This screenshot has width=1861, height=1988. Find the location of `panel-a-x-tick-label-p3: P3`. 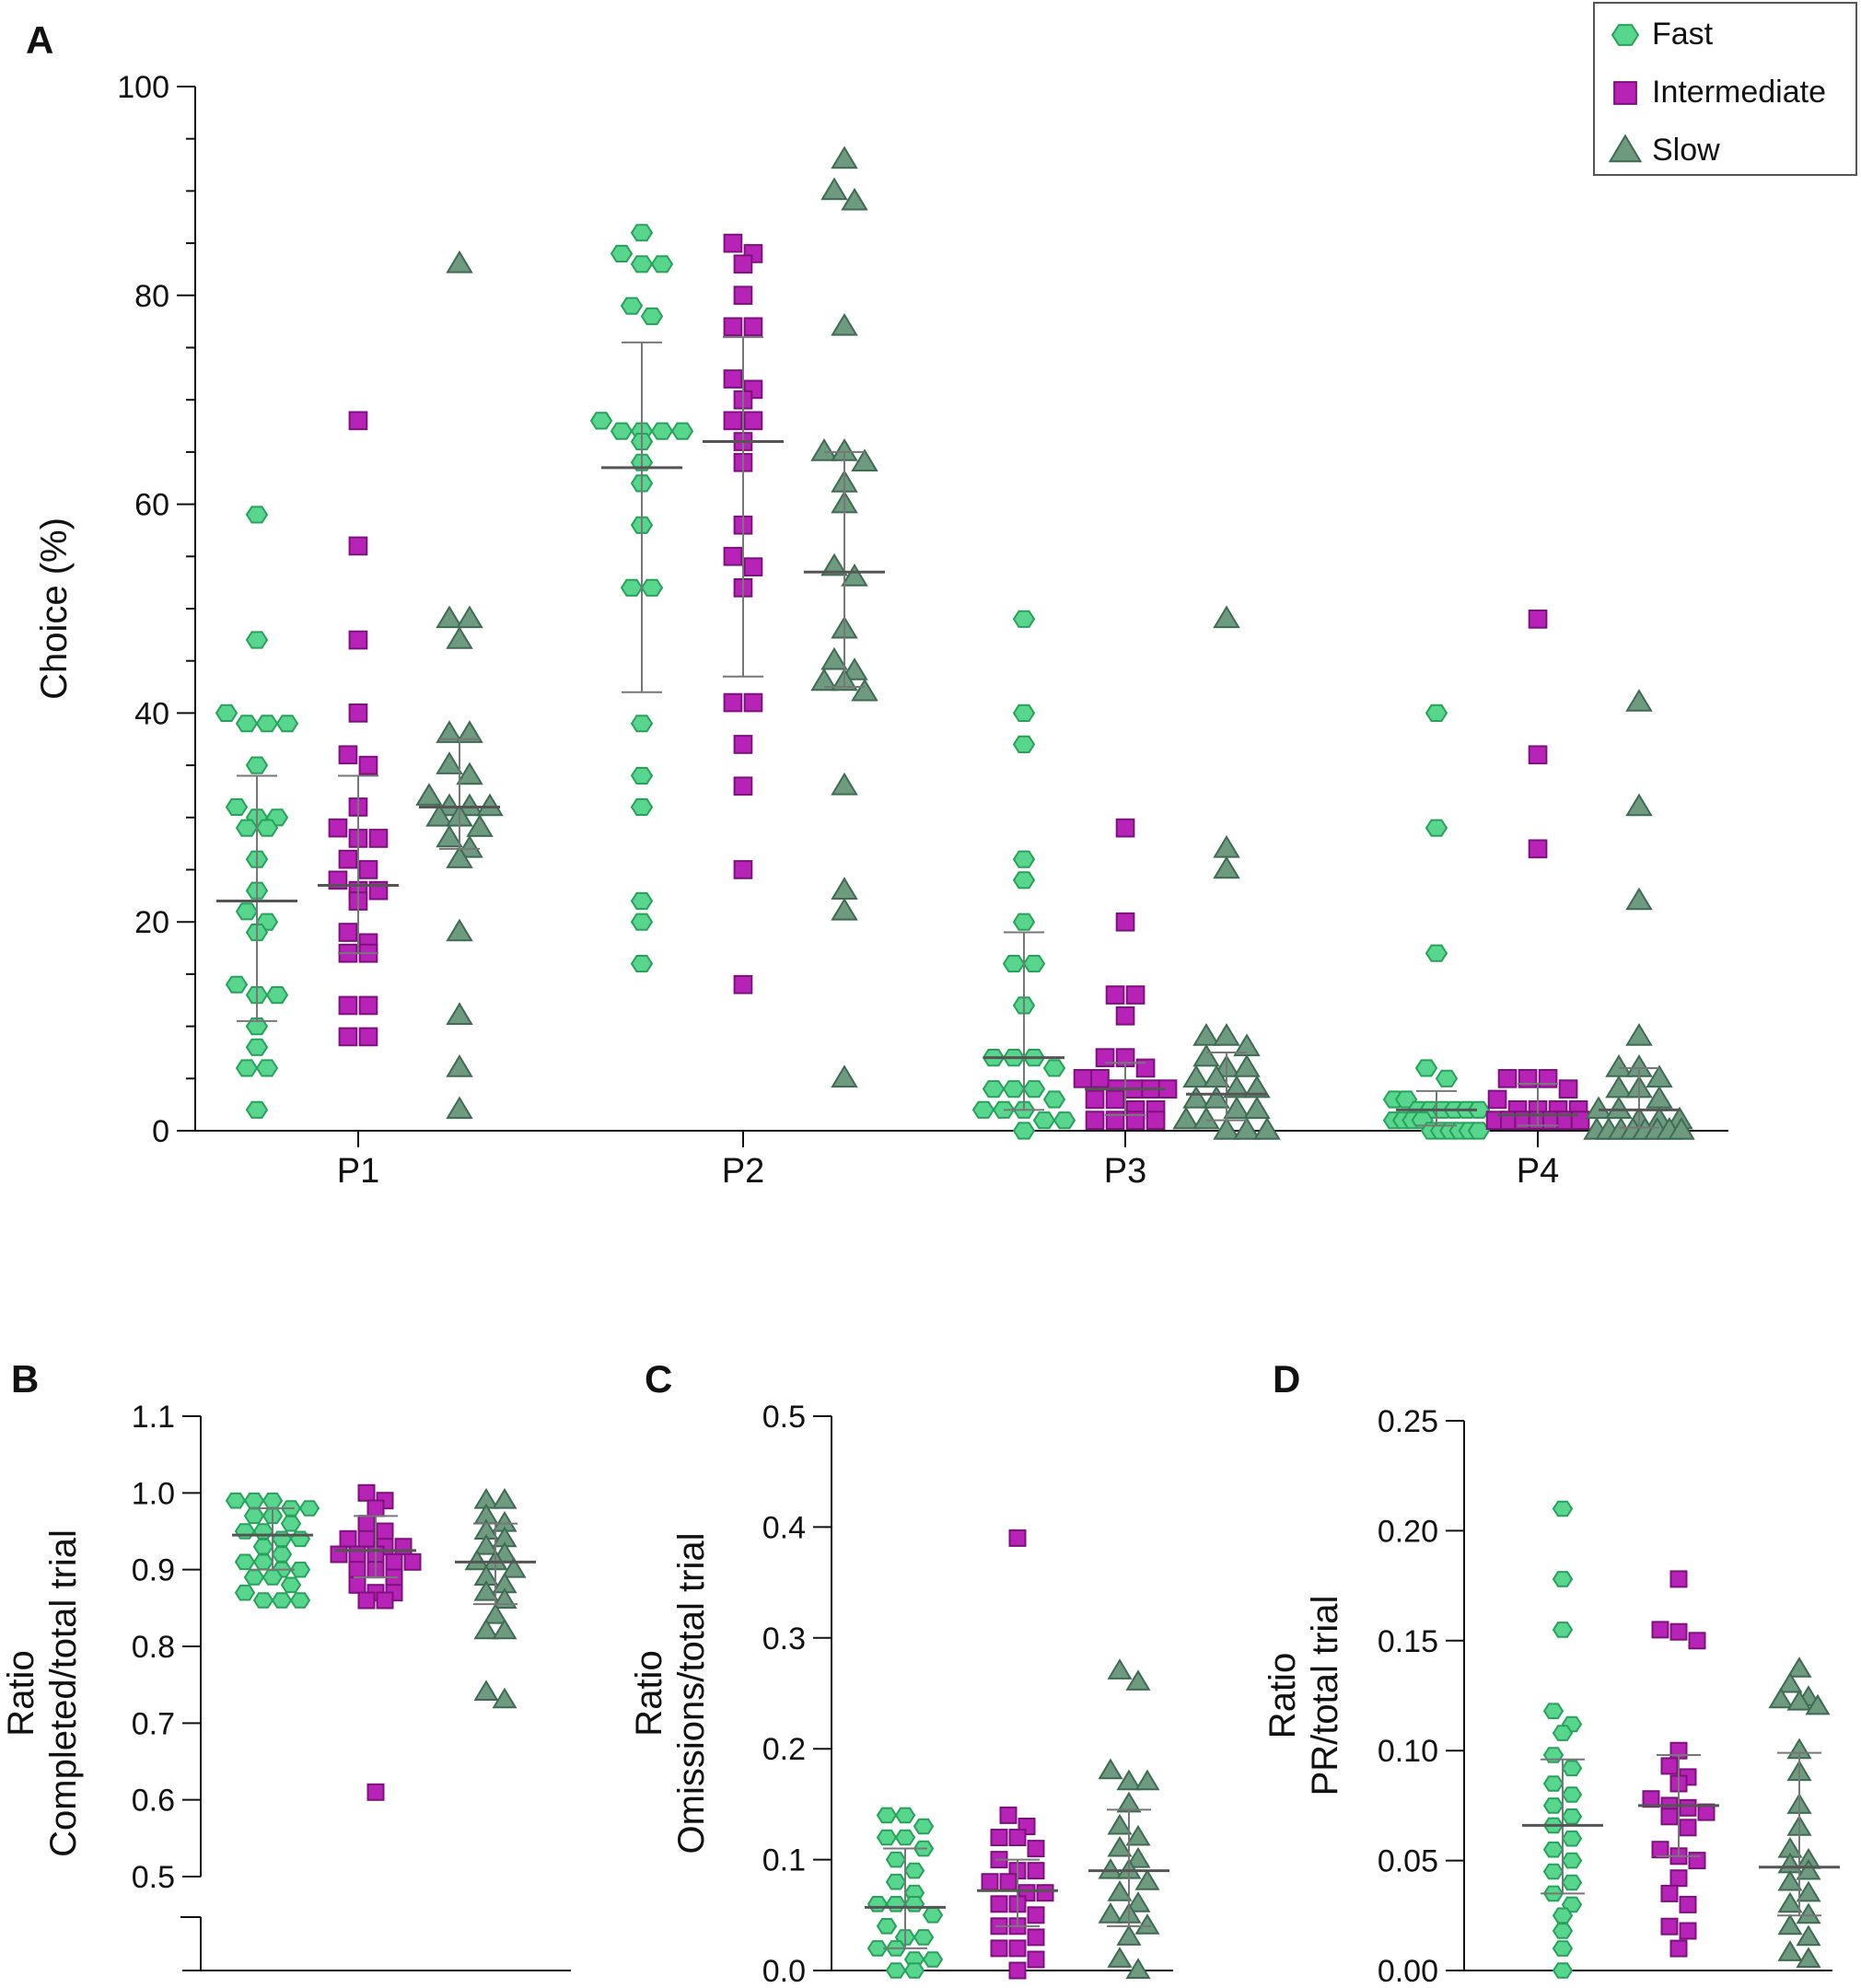

panel-a-x-tick-label-p3: P3 is located at coordinates (1125, 1172).